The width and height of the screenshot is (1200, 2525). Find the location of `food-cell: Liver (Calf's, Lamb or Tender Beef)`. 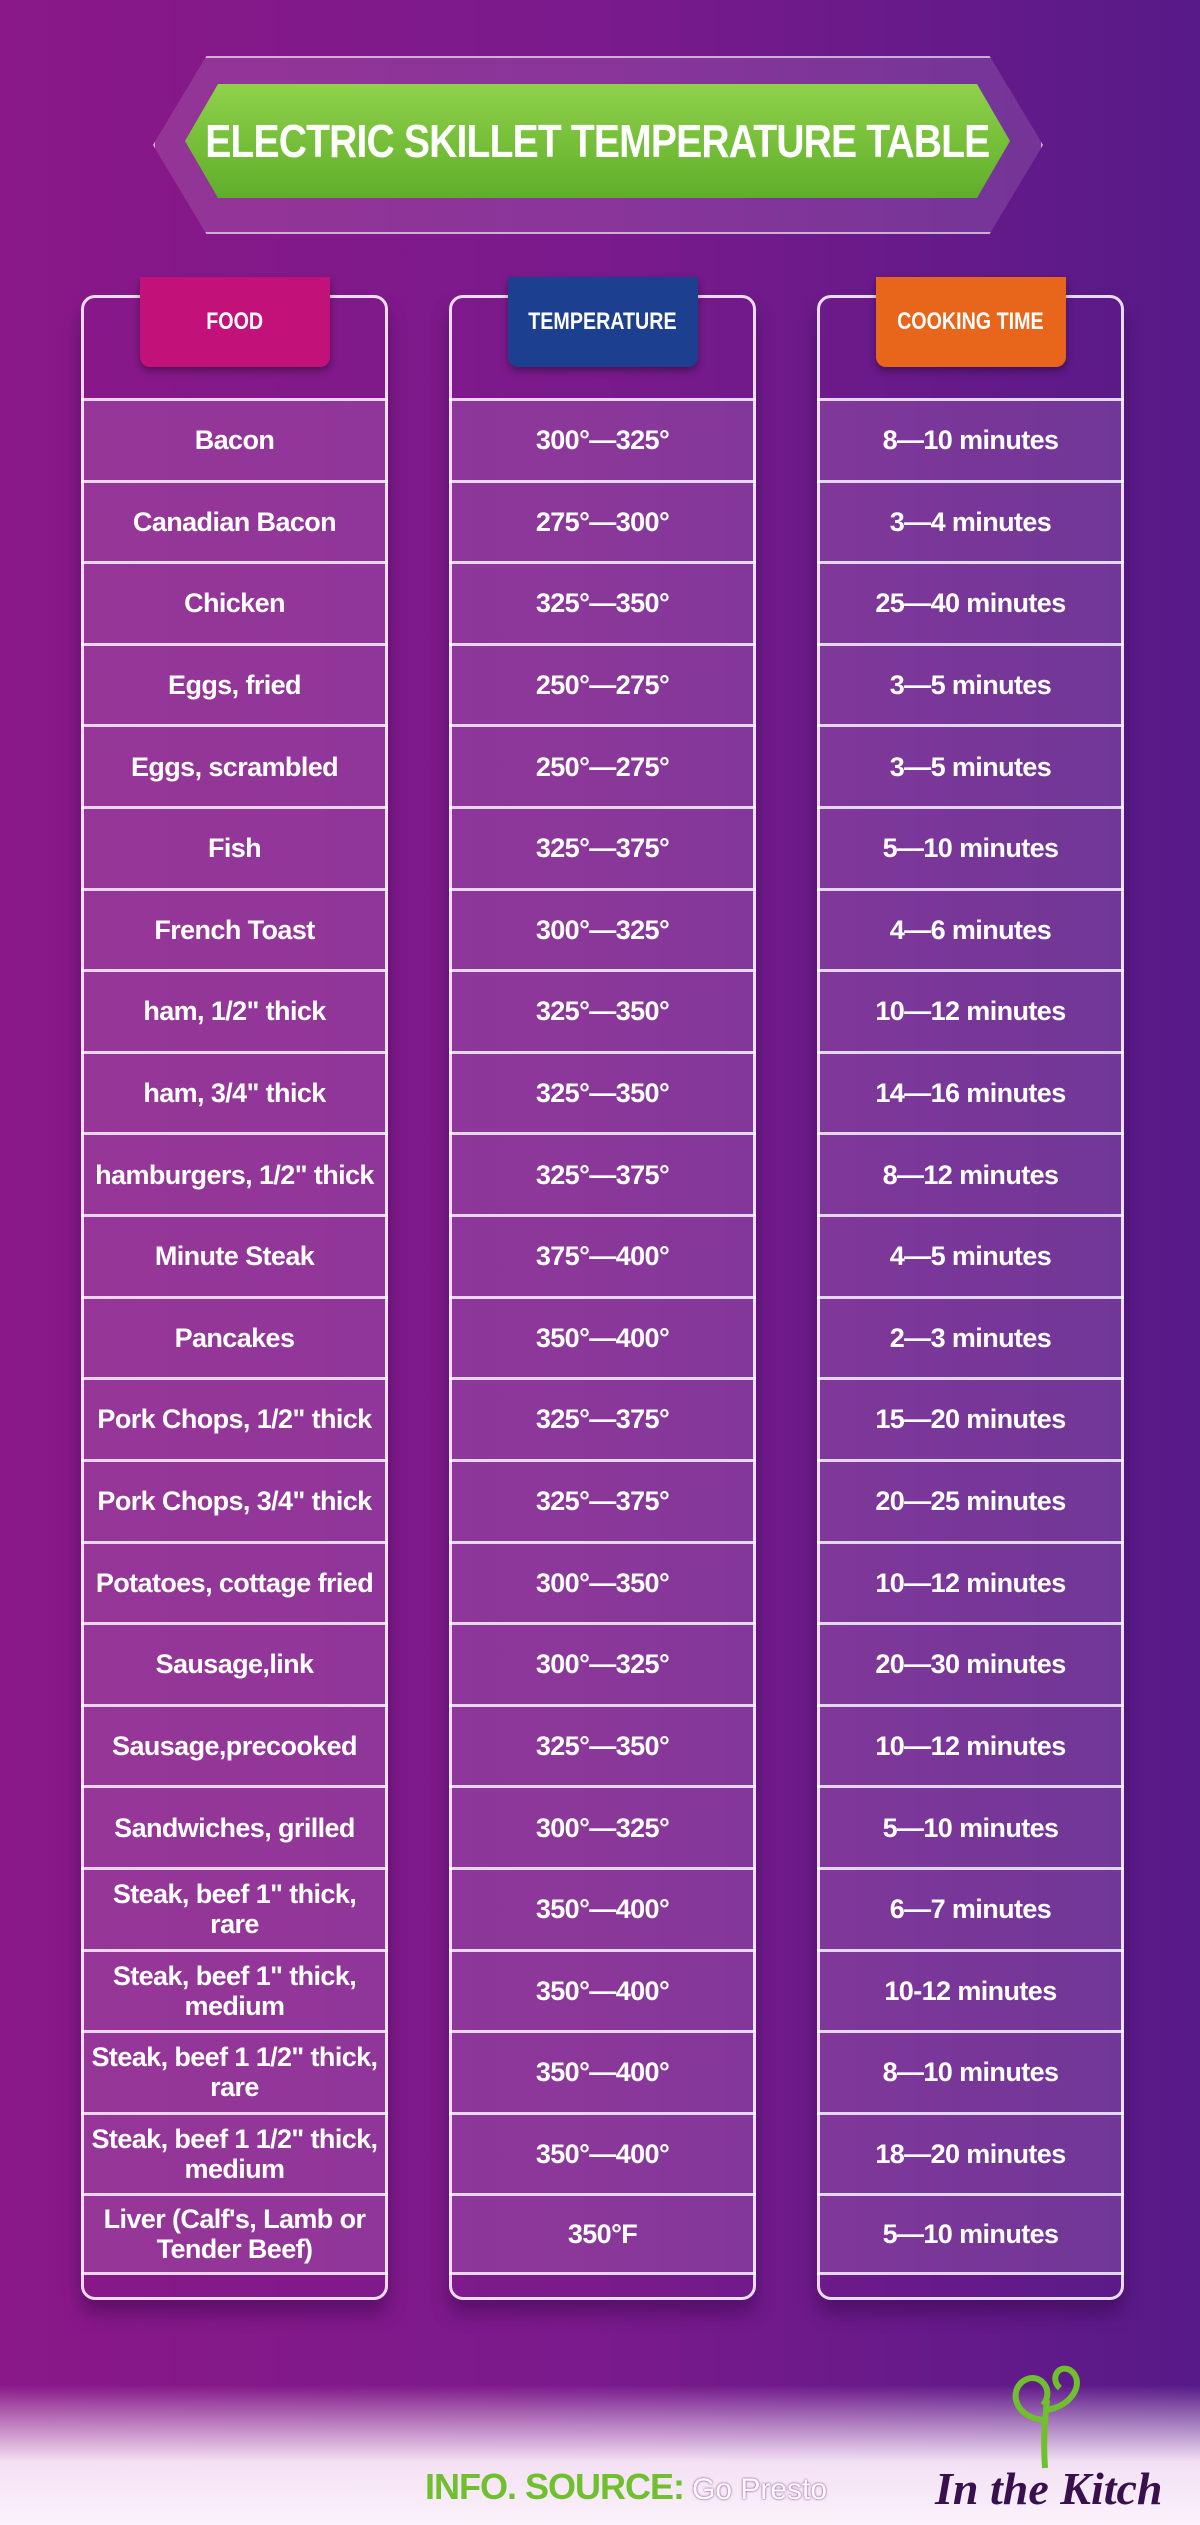

food-cell: Liver (Calf's, Lamb or Tender Beef) is located at coordinates (234, 2234).